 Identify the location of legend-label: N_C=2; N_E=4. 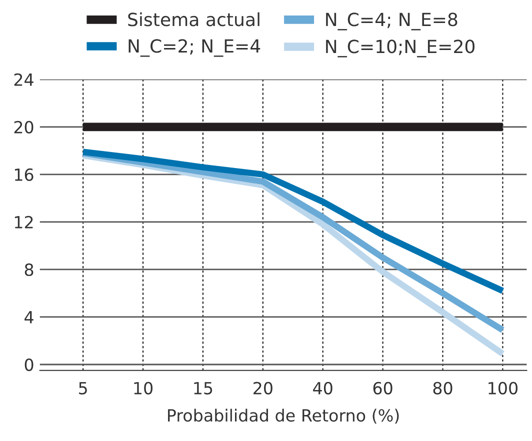
(194, 48).